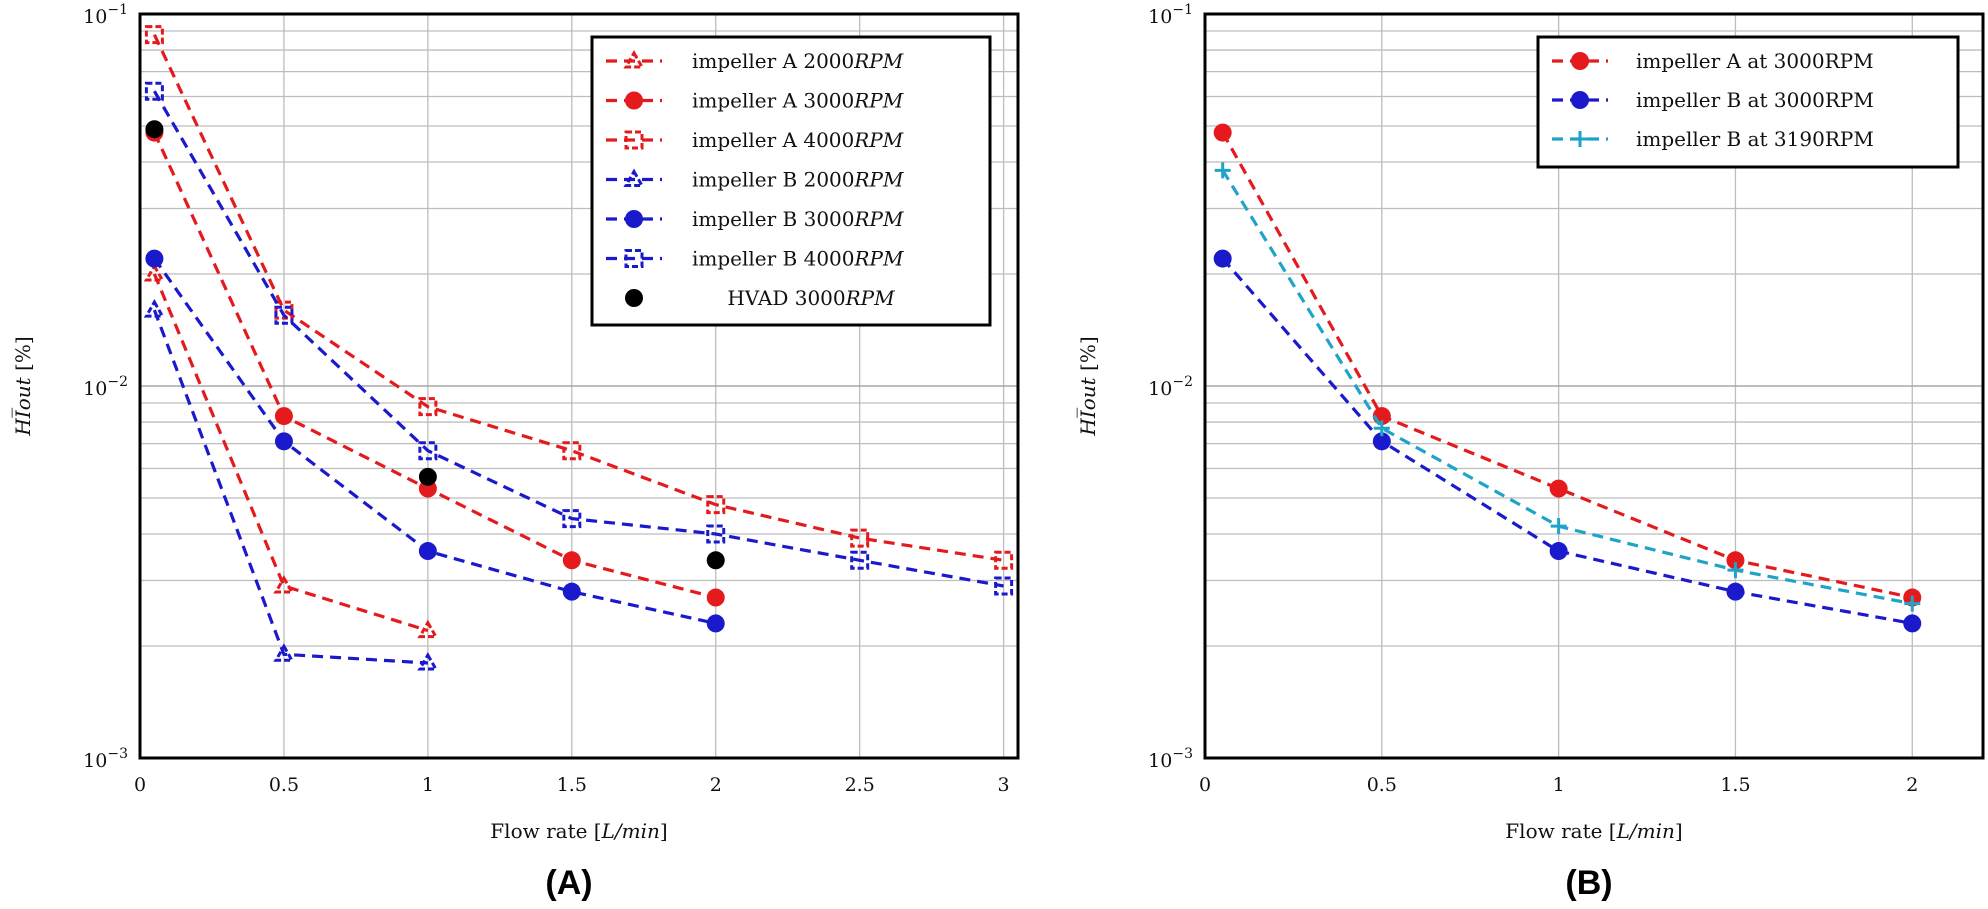 This screenshot has height=909, width=1988. I want to click on legend-item: HVAD 3000RPM, so click(760, 298).